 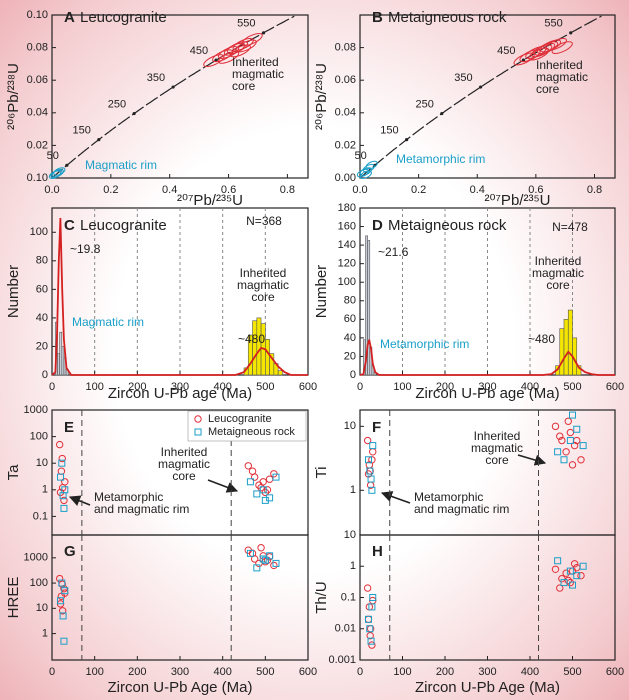 I want to click on x-tick-label: 500, so click(x=265, y=672).